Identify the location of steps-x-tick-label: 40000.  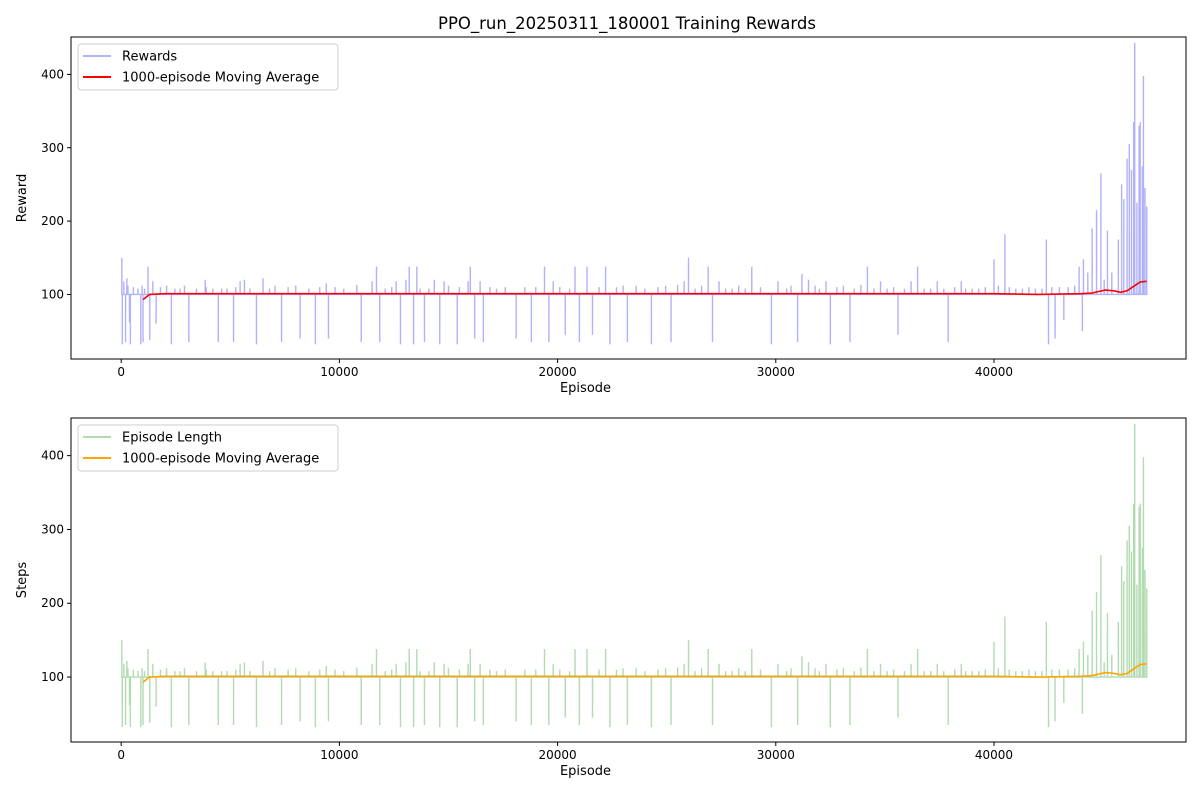
(994, 755).